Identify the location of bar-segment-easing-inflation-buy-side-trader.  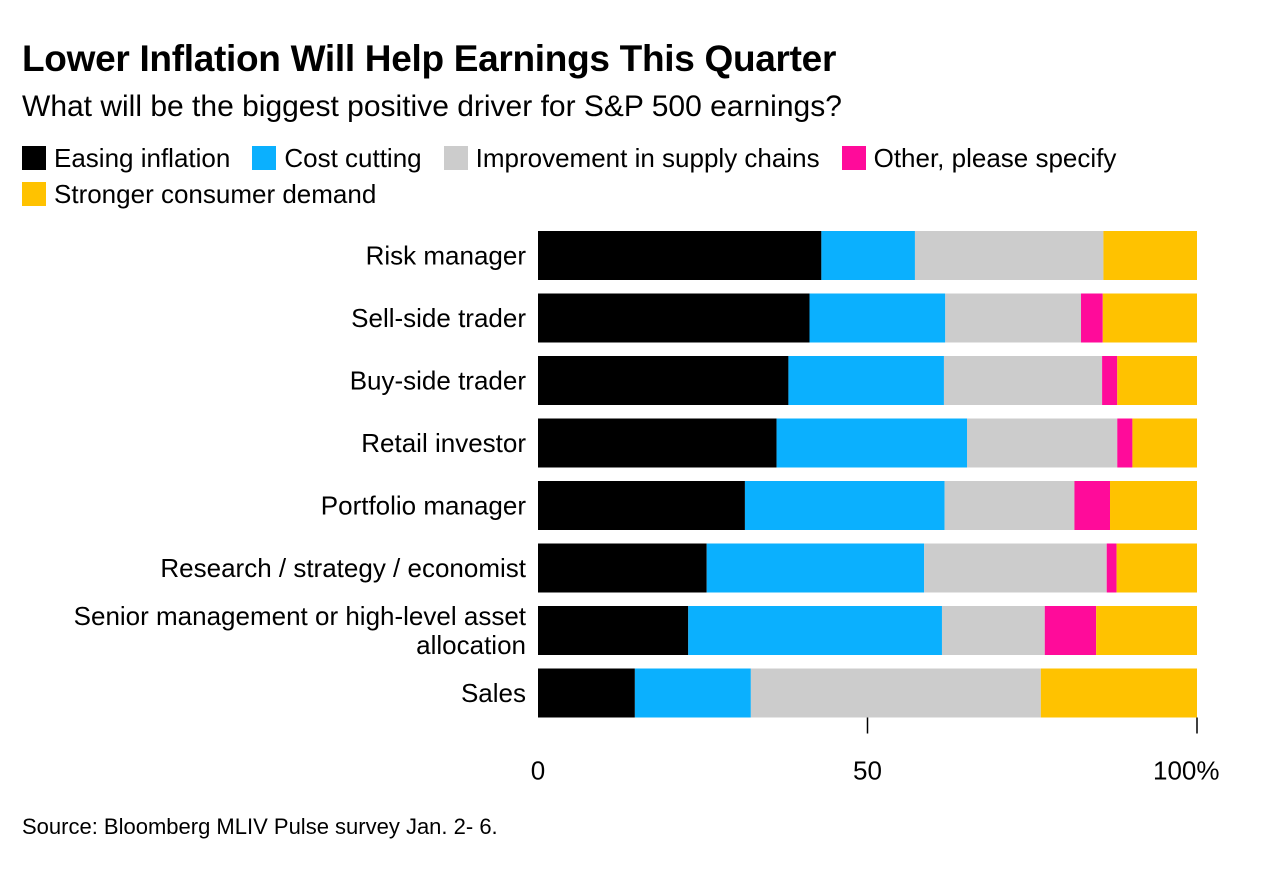
(663, 380).